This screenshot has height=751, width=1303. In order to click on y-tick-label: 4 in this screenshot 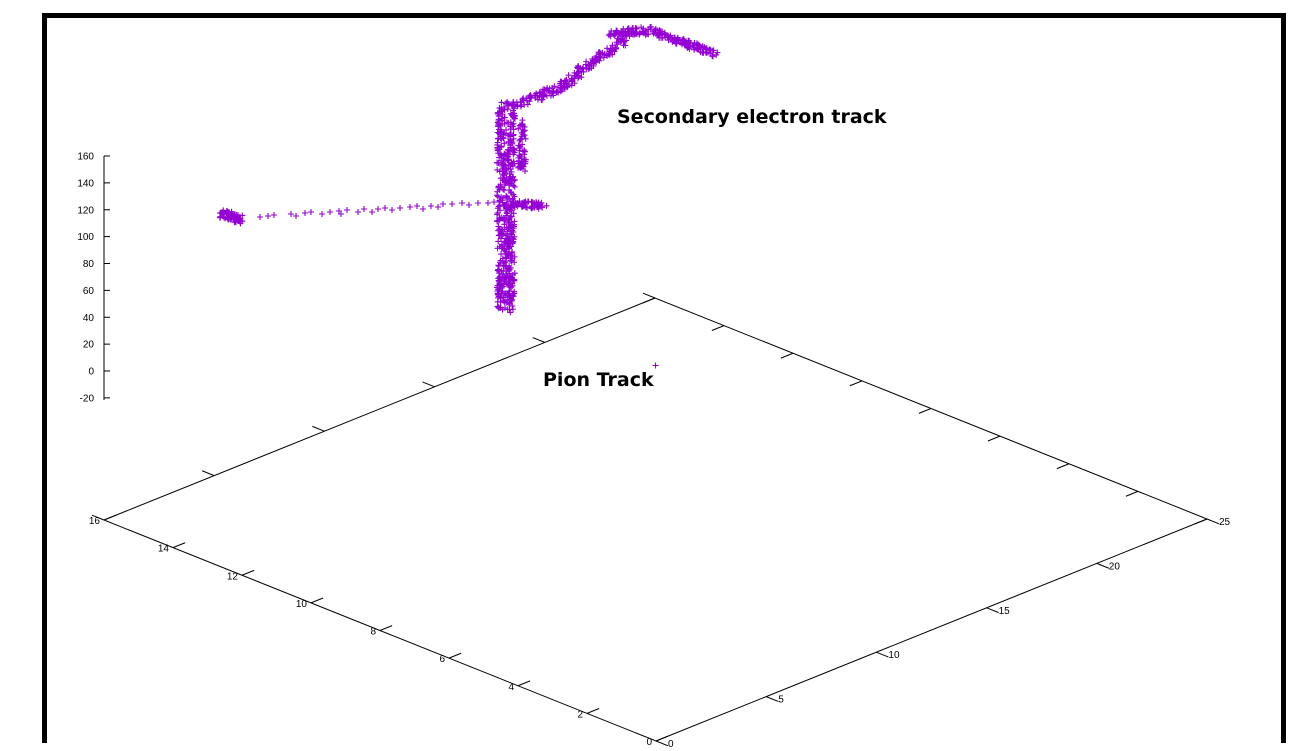, I will do `click(511, 687)`.